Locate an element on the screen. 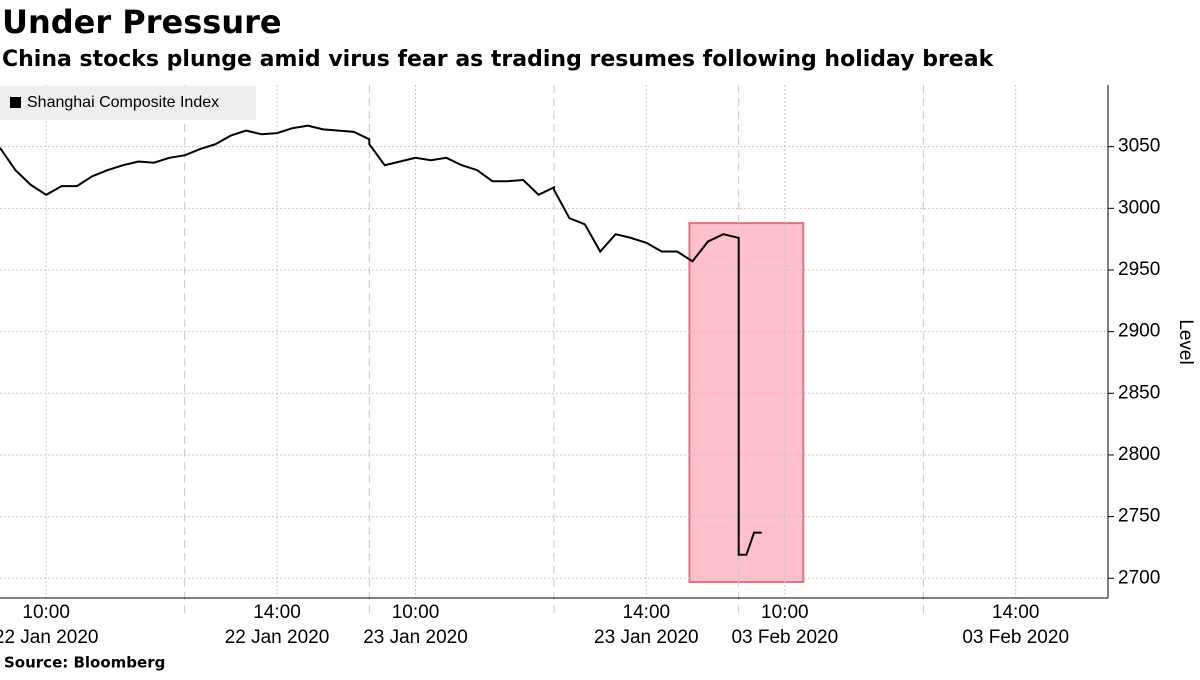  y-tick-label: 2750 is located at coordinates (1139, 516).